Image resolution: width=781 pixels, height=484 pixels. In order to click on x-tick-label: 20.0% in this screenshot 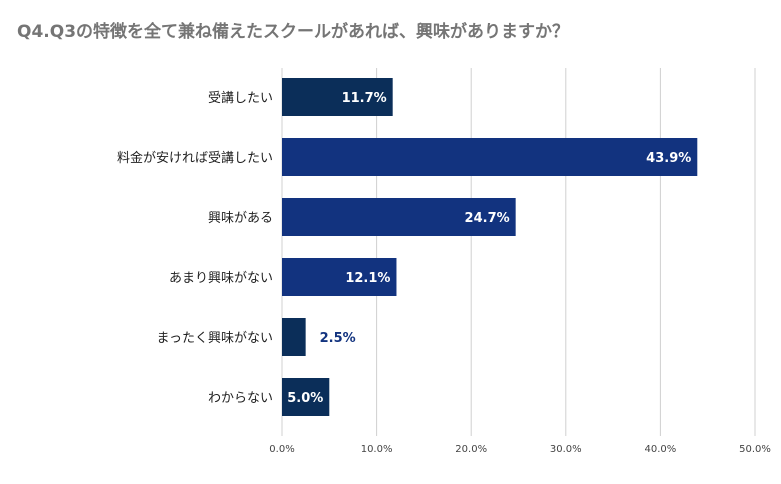, I will do `click(471, 449)`.